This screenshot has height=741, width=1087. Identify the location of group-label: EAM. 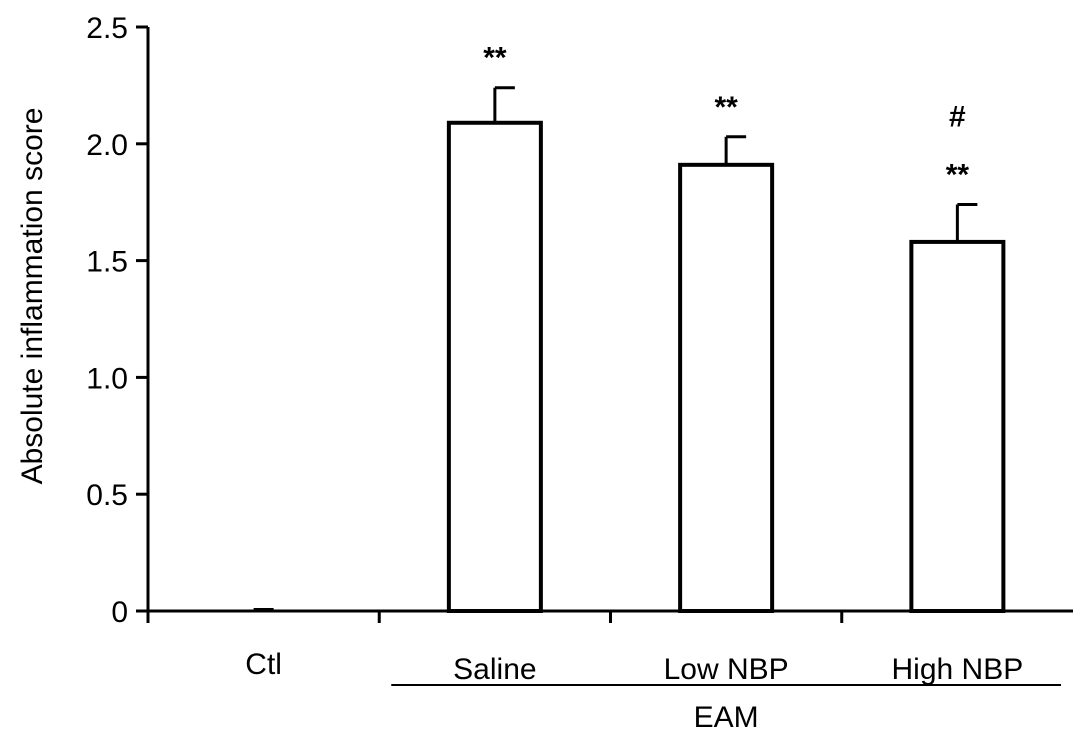
(726, 717).